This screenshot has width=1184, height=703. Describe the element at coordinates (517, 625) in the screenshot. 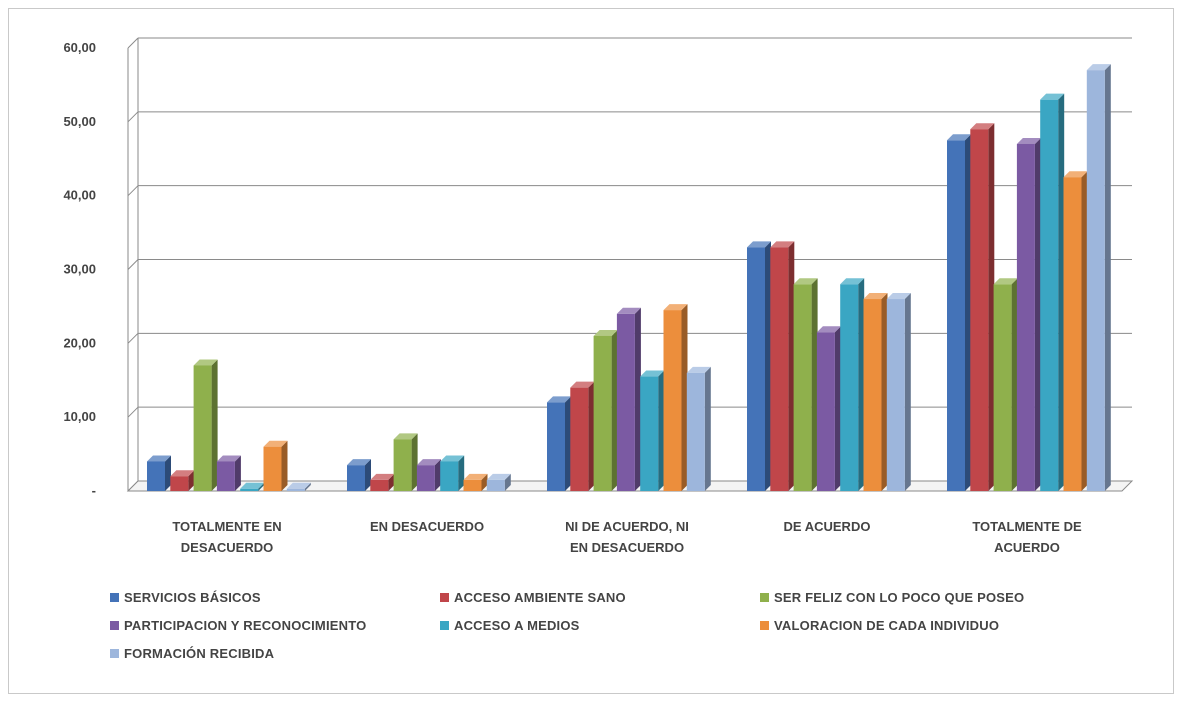

I see `legend-label: ACCESO A MEDIOS` at that location.